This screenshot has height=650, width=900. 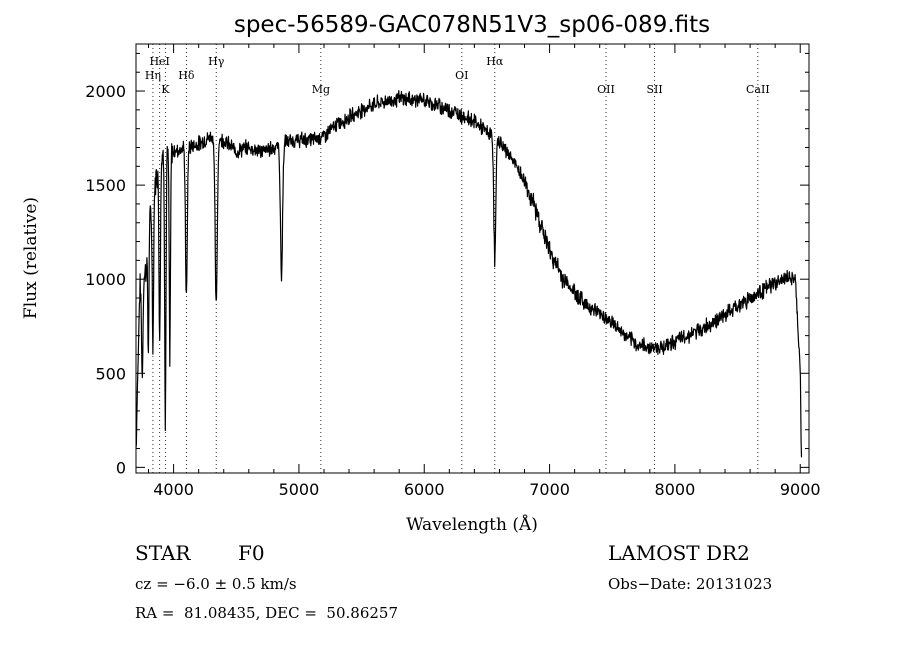 What do you see at coordinates (472, 524) in the screenshot?
I see `x-axis-label: Wavelength (Å)` at bounding box center [472, 524].